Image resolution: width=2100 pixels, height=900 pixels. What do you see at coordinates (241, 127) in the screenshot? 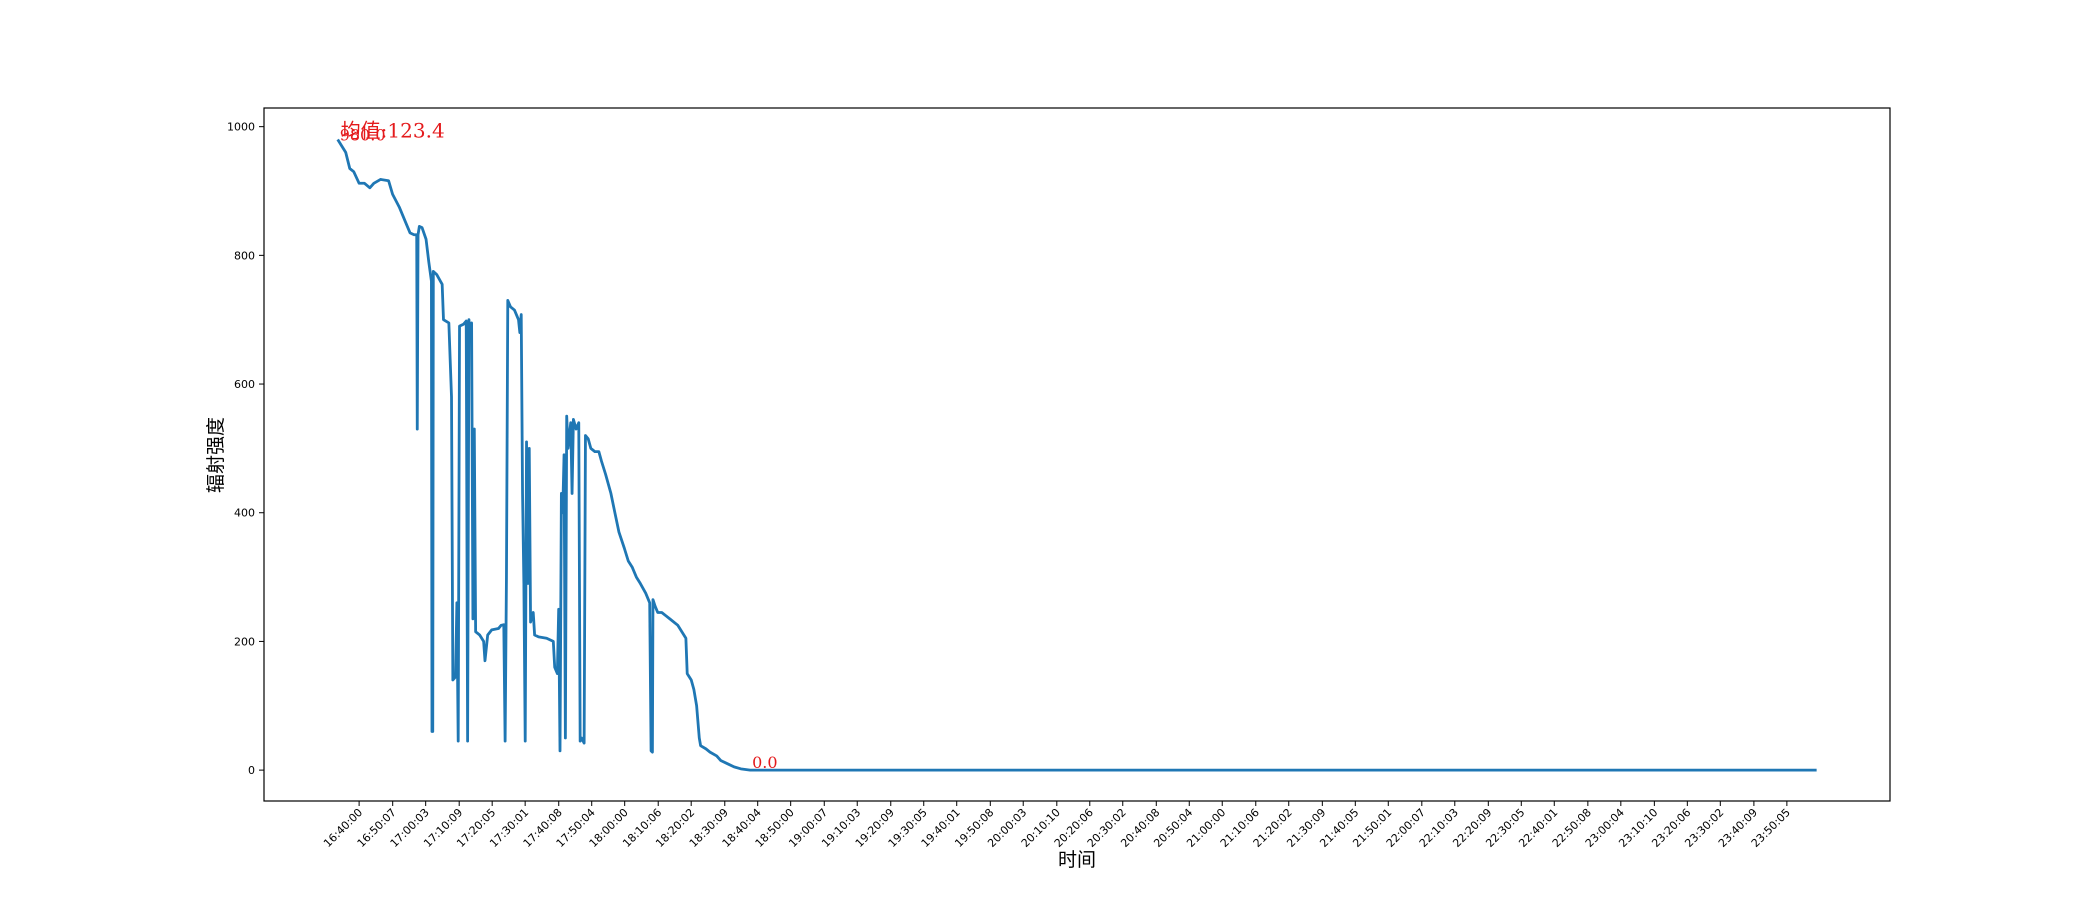
I see `y-tick-label: 1000` at bounding box center [241, 127].